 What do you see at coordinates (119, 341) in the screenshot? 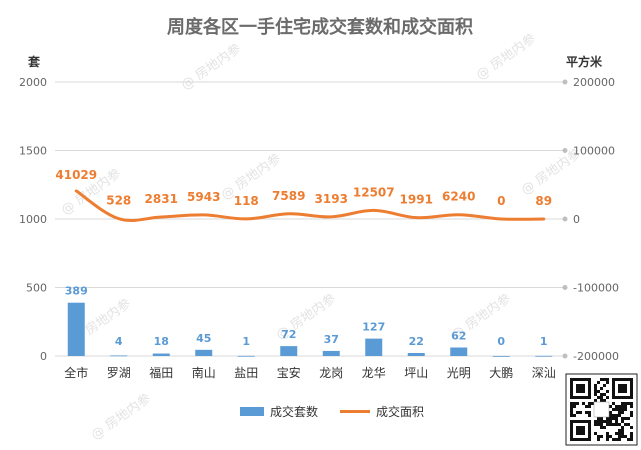
I see `bar-data-label: 4` at bounding box center [119, 341].